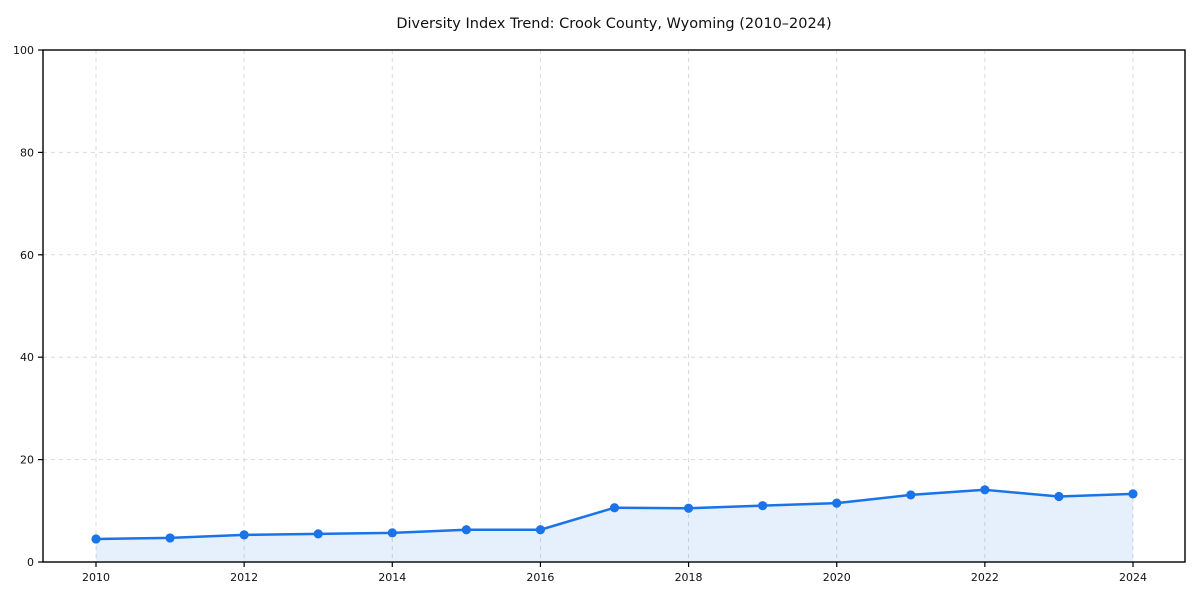 This screenshot has height=600, width=1200. Describe the element at coordinates (27, 152) in the screenshot. I see `y-tick-label: 80` at that location.